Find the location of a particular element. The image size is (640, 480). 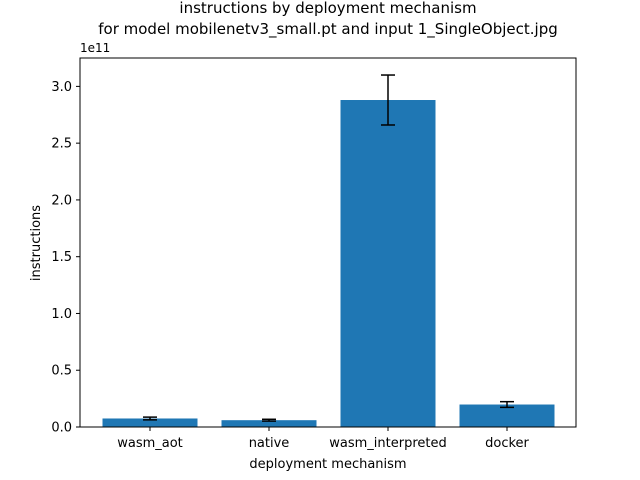

bar-wasm_interpreted is located at coordinates (388, 264).